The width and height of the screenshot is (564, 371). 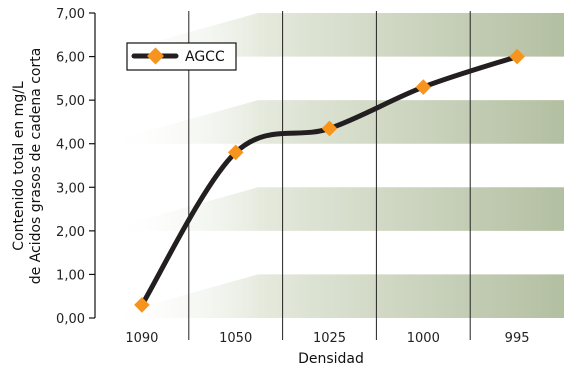 I want to click on x-tick-label: 1000, so click(x=423, y=338).